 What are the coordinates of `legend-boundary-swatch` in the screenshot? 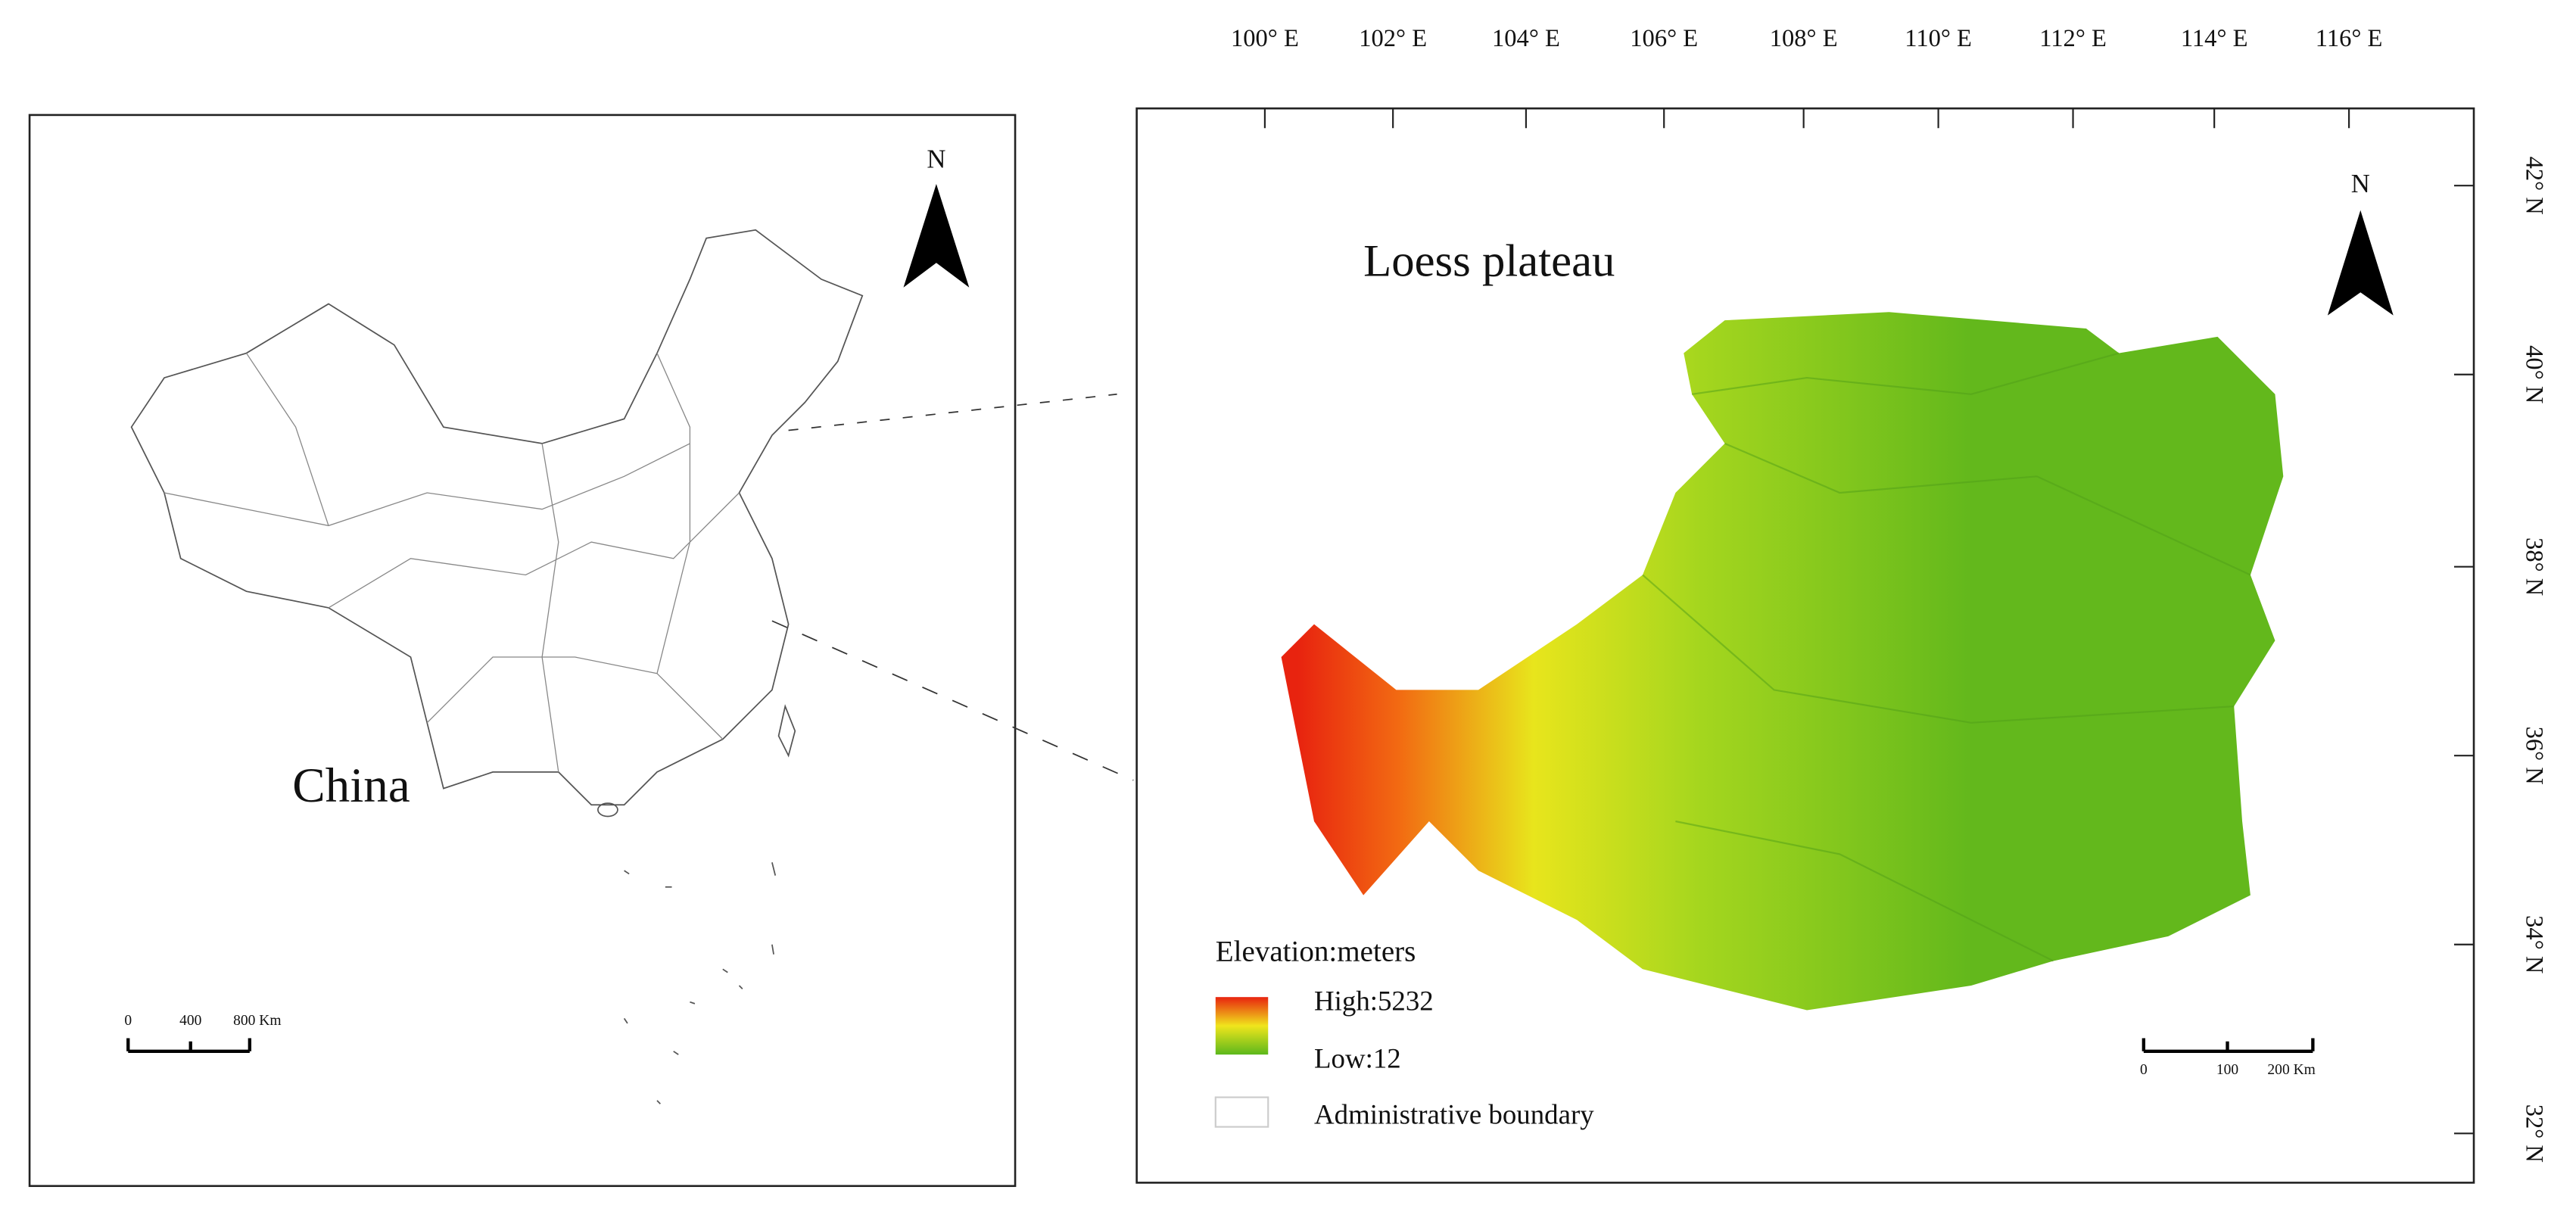 It's located at (1241, 1112).